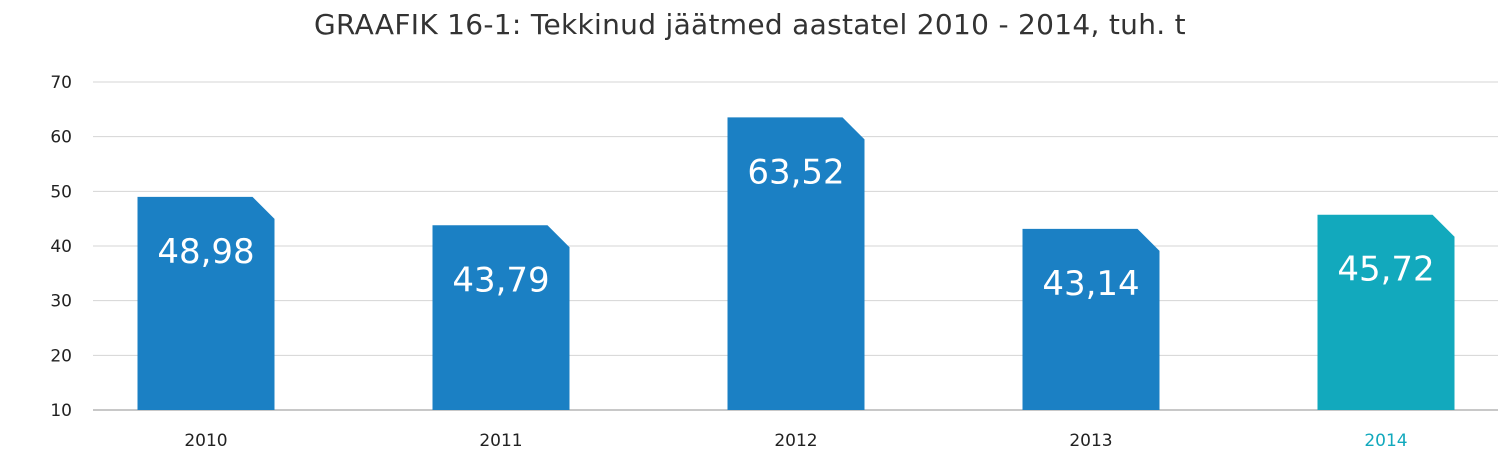 Image resolution: width=1500 pixels, height=458 pixels. I want to click on y-tick-label: 50, so click(61, 192).